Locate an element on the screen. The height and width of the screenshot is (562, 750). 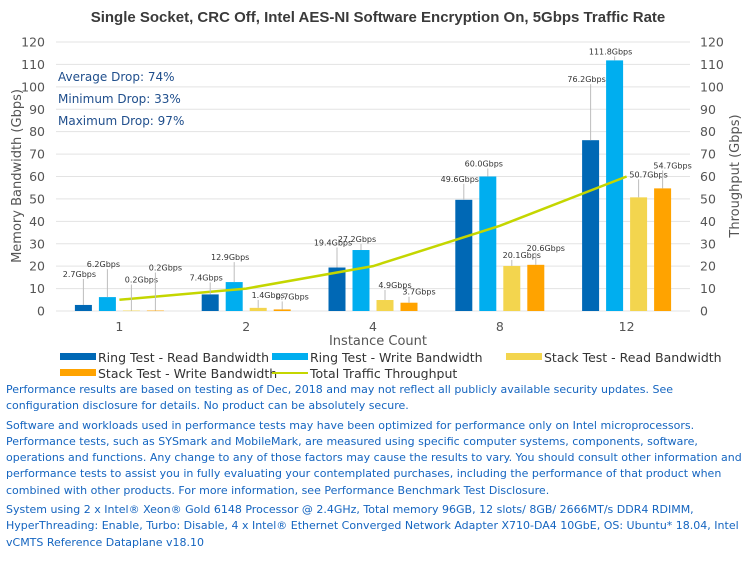
y-tick-label: 50 is located at coordinates (37, 198).